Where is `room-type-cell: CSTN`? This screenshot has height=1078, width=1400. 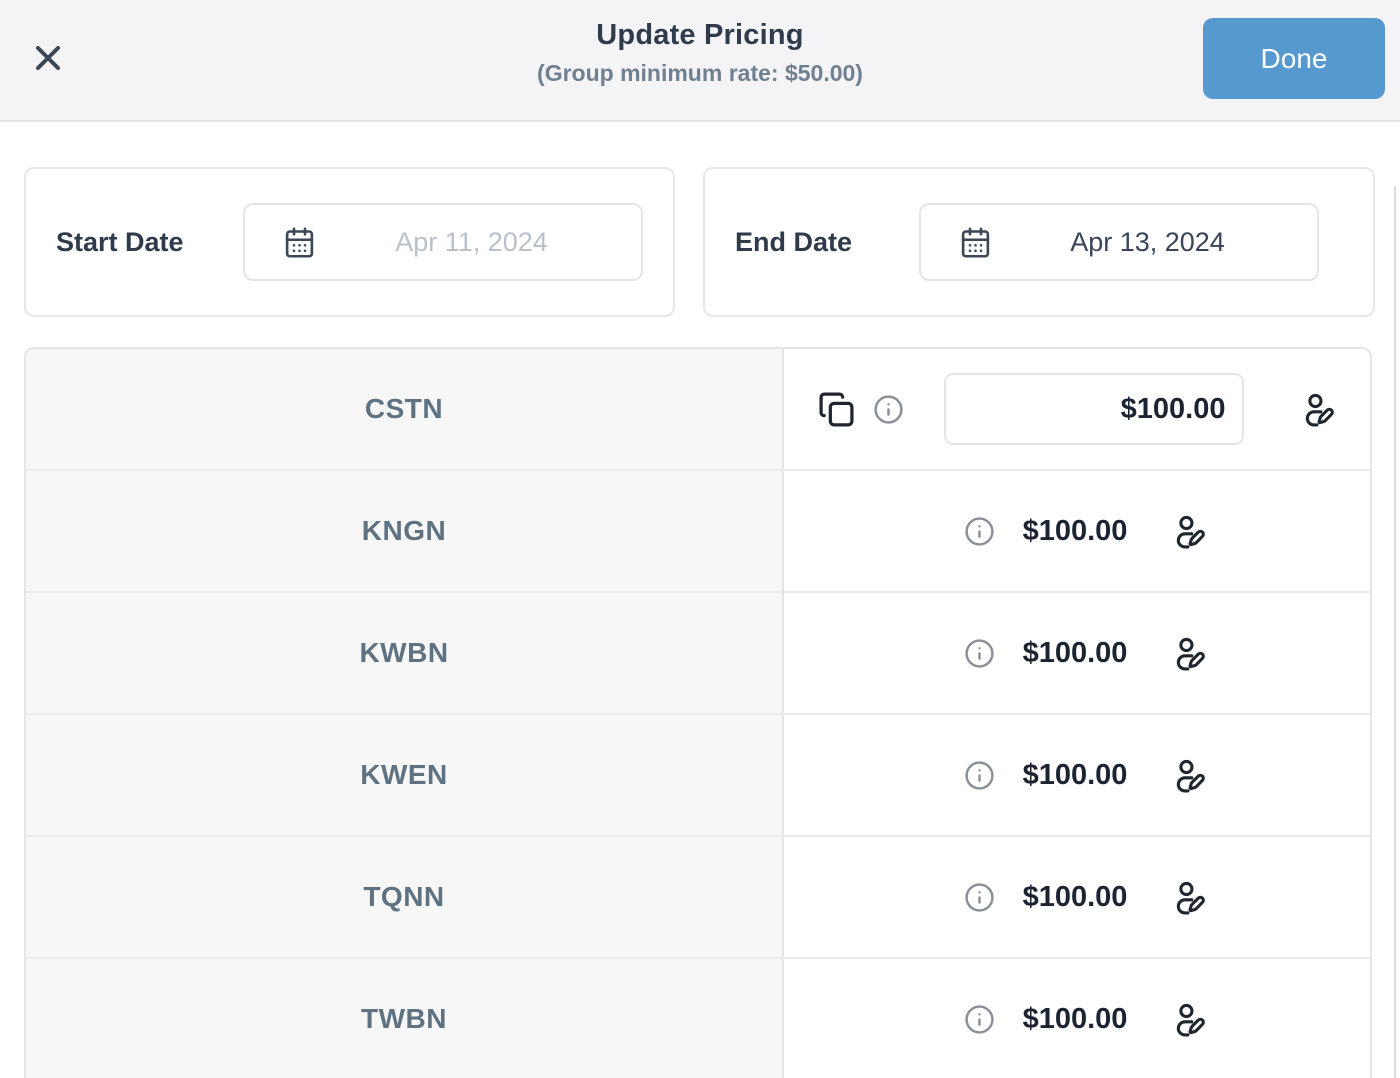
room-type-cell: CSTN is located at coordinates (405, 409).